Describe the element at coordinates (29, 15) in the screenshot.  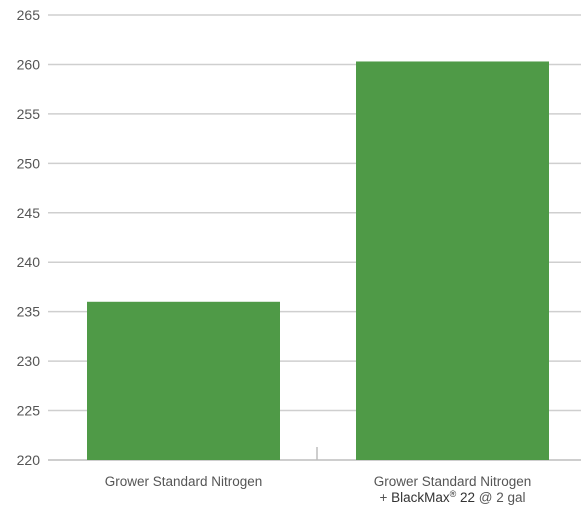
I see `y-tick-label-265: 265` at that location.